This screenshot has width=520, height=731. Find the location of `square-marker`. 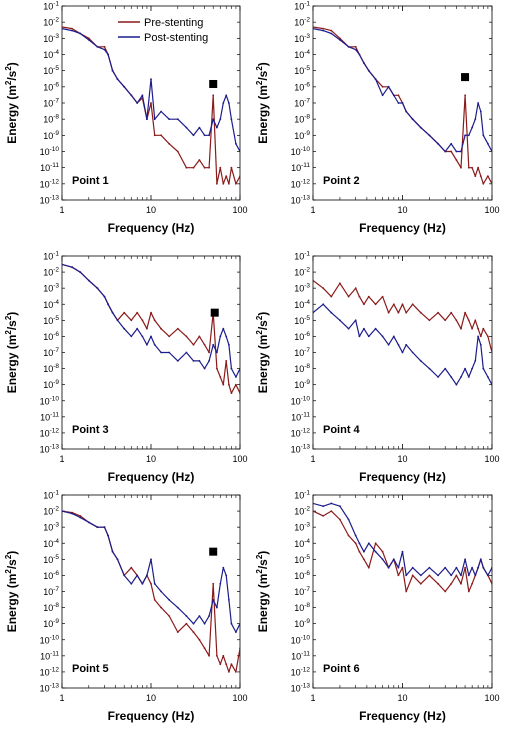

square-marker is located at coordinates (213, 551).